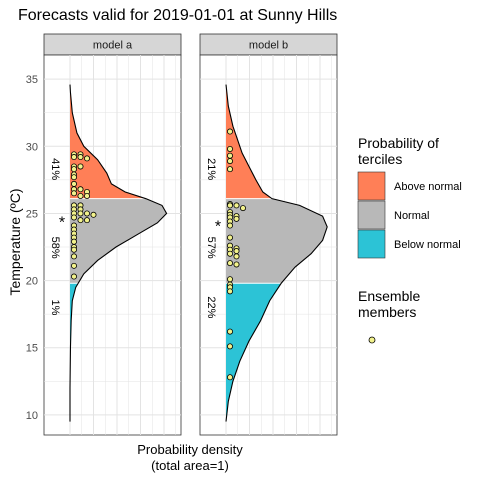 The image size is (480, 480). What do you see at coordinates (32, 147) in the screenshot?
I see `y-tick-label: 30` at bounding box center [32, 147].